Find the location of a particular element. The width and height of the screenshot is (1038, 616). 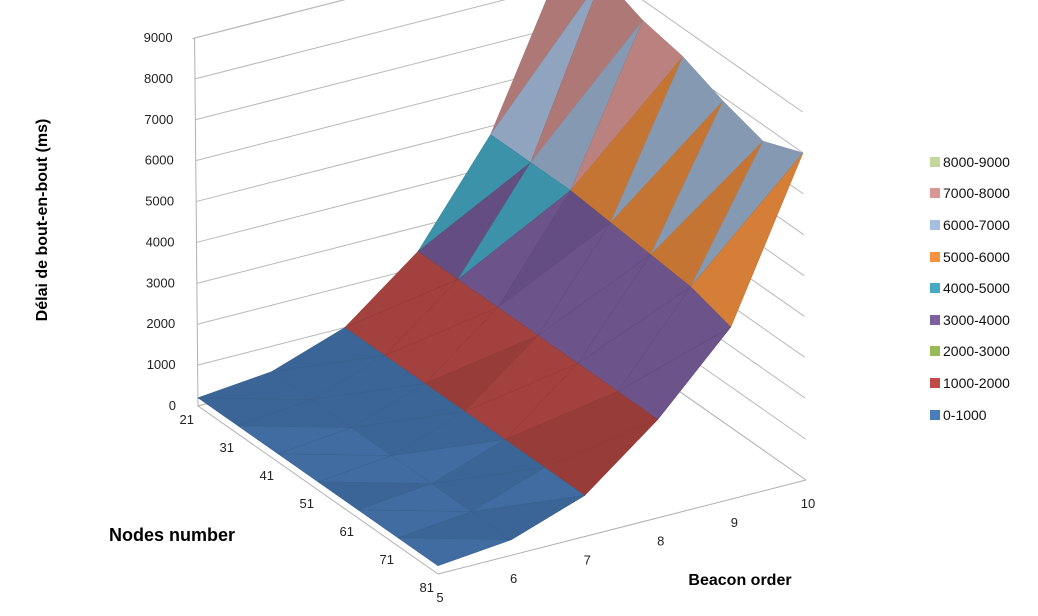

nodes-tick-label: 31 is located at coordinates (227, 447).